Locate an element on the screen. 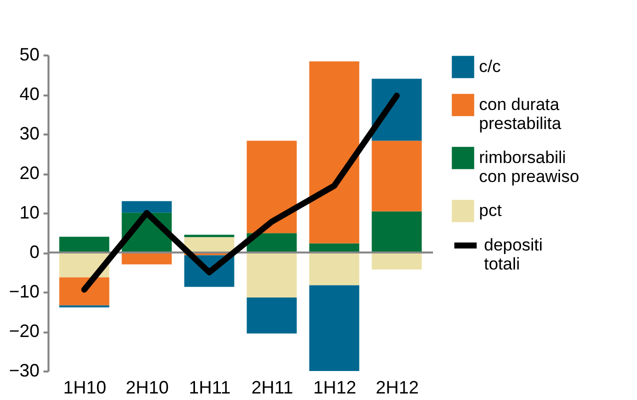 The height and width of the screenshot is (400, 637). x-tick-label: 2H11 is located at coordinates (272, 388).